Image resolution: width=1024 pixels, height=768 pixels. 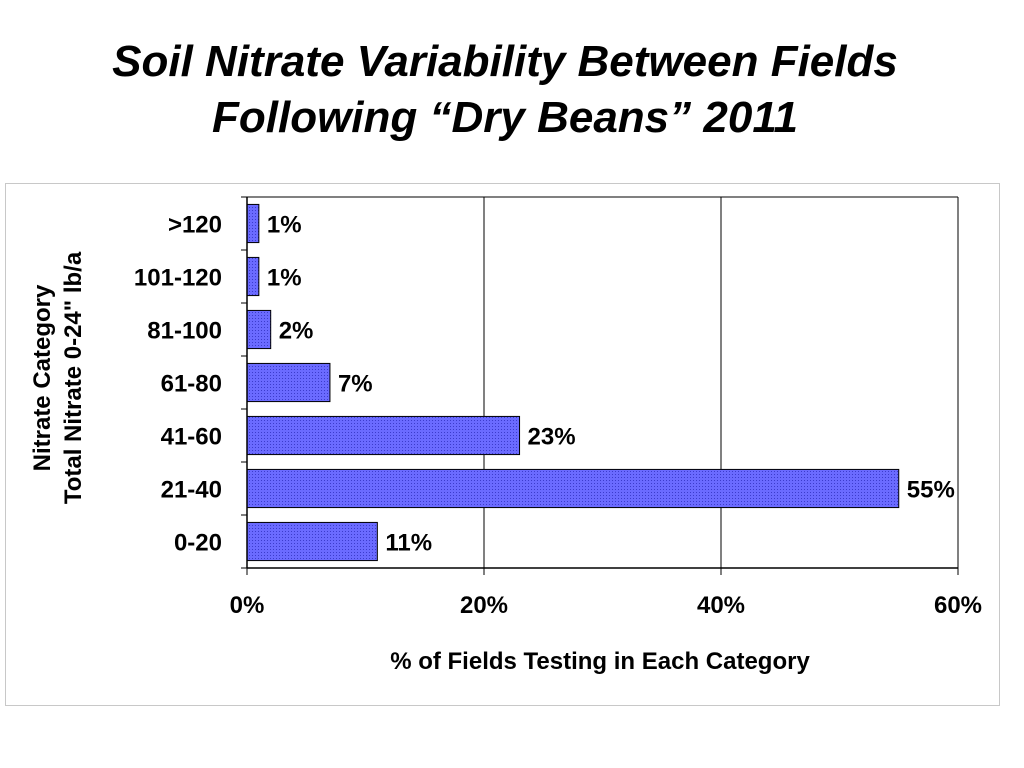 I want to click on x-tick-label-1: 20%, so click(x=484, y=605).